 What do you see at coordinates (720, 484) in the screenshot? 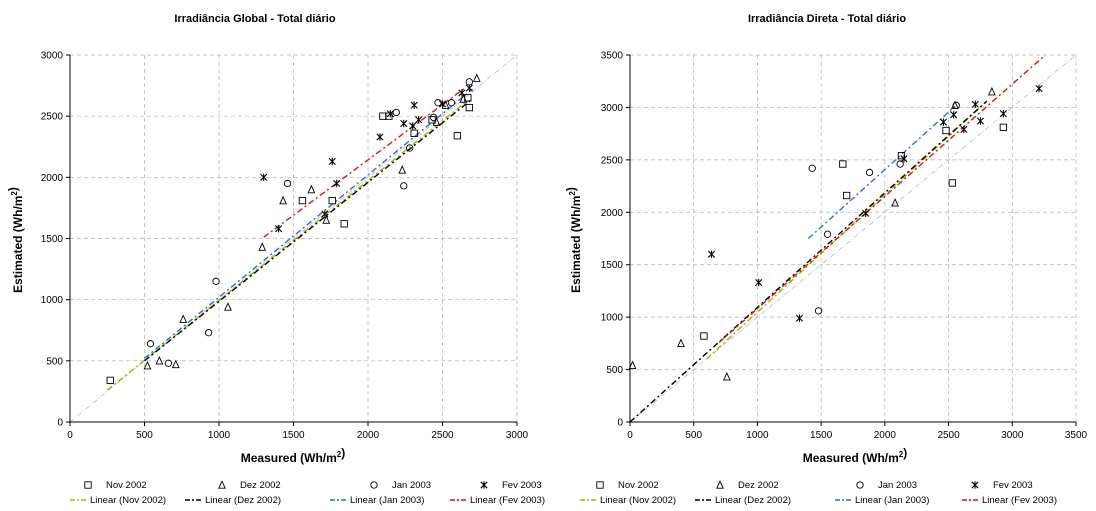
I see `legend-marker-triangle` at bounding box center [720, 484].